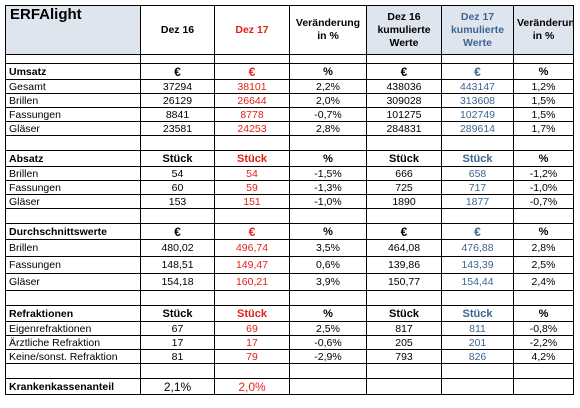 This screenshot has height=408, width=580. I want to click on value-dez17: 151, so click(252, 201).